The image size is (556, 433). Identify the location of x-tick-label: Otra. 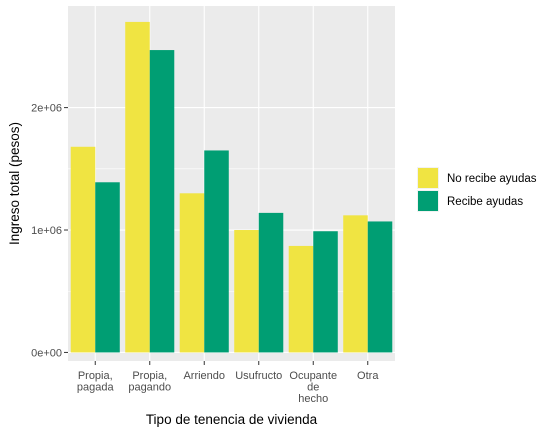
(368, 376).